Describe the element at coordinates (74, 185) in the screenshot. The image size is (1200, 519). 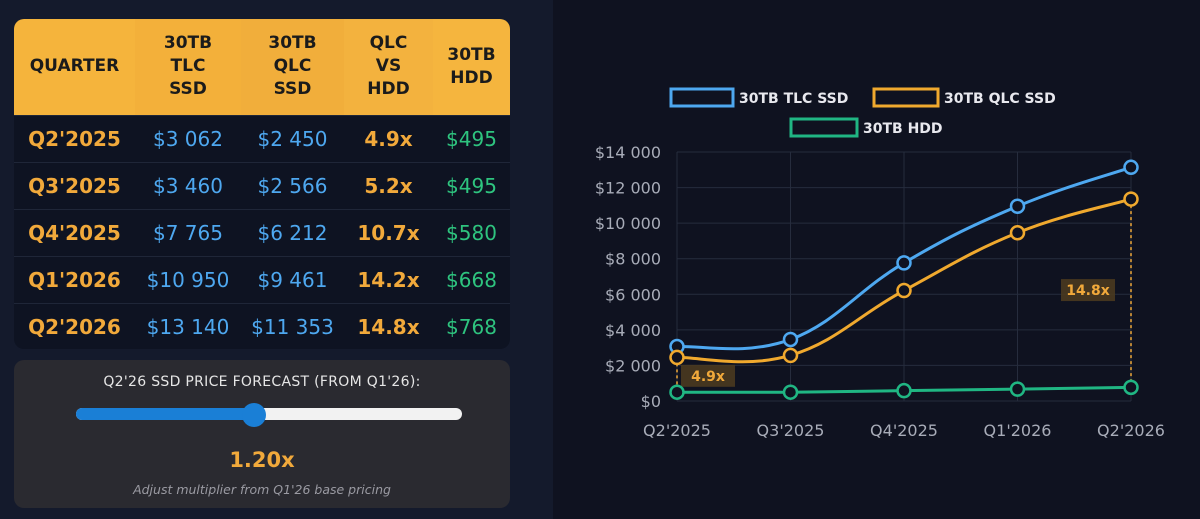
I see `cell-quarter: Q3'2025` at that location.